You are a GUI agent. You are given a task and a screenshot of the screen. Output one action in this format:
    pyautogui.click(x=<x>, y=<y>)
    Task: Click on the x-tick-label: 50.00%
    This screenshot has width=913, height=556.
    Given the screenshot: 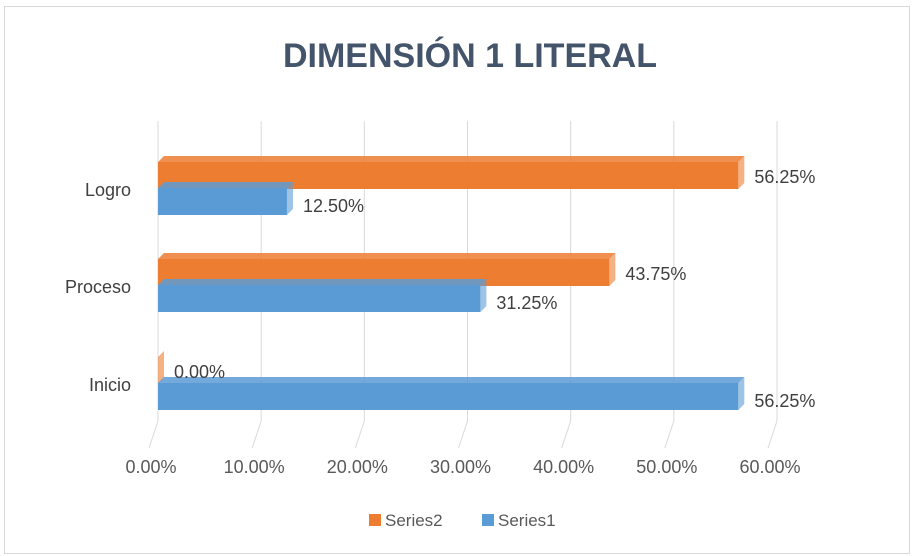 What is the action you would take?
    pyautogui.click(x=666, y=467)
    